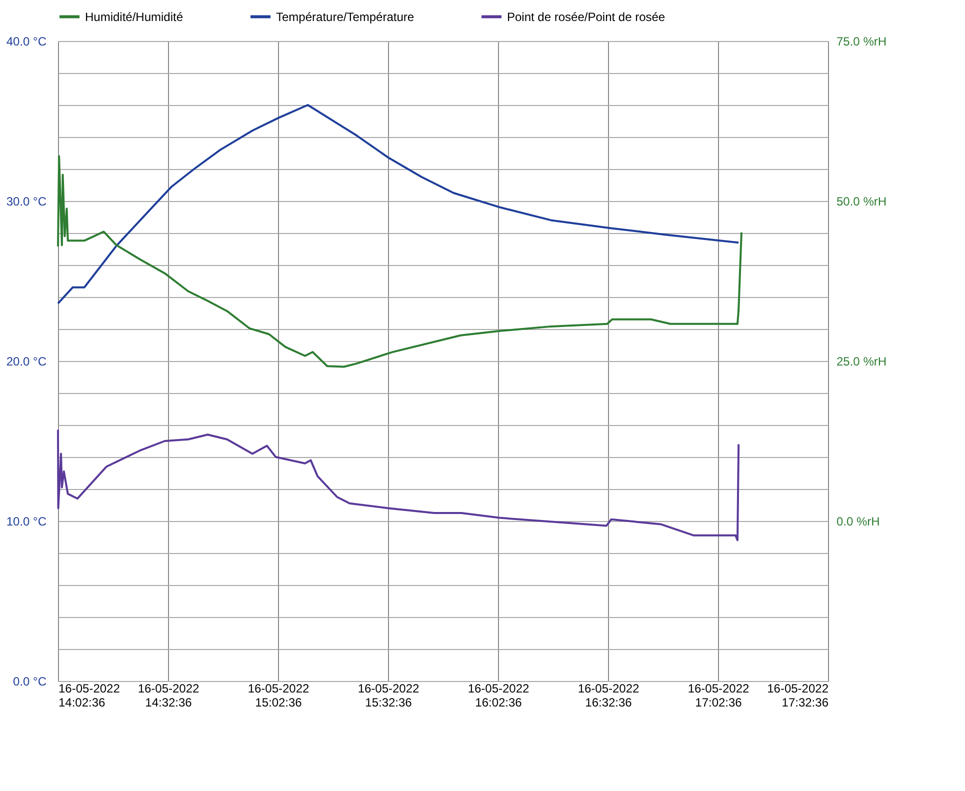  I want to click on x-tick-label: 16-05-2022 17:32:36, so click(798, 696).